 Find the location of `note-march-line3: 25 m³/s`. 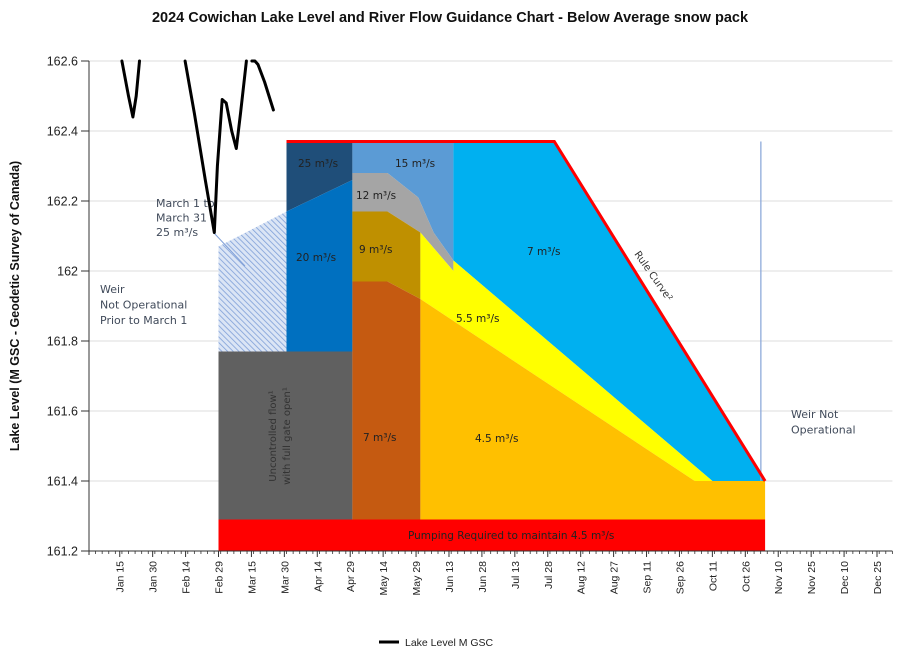

note-march-line3: 25 m³/s is located at coordinates (177, 232).